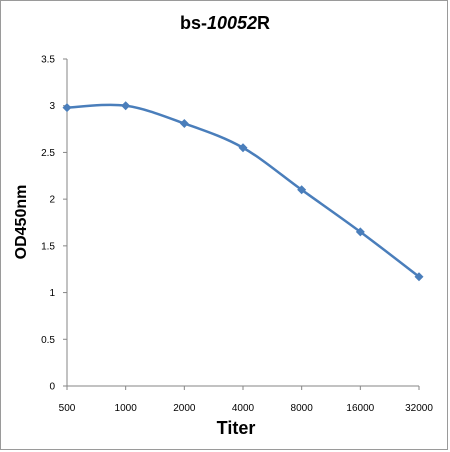  I want to click on x-tick-label: 8000, so click(302, 408).